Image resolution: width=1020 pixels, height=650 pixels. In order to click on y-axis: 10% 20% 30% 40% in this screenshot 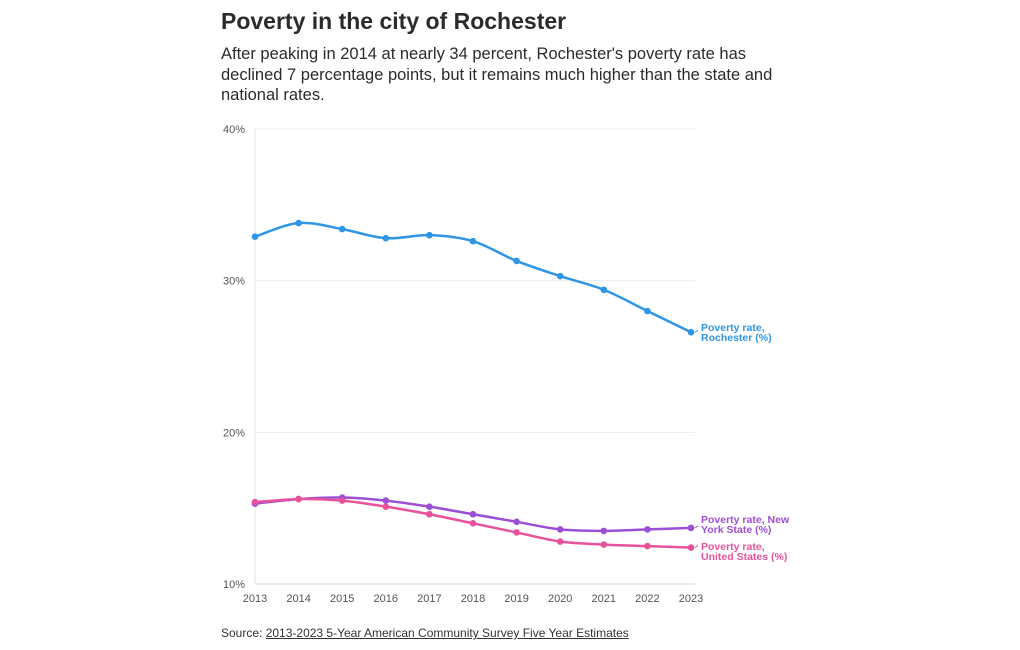, I will do `click(234, 357)`.